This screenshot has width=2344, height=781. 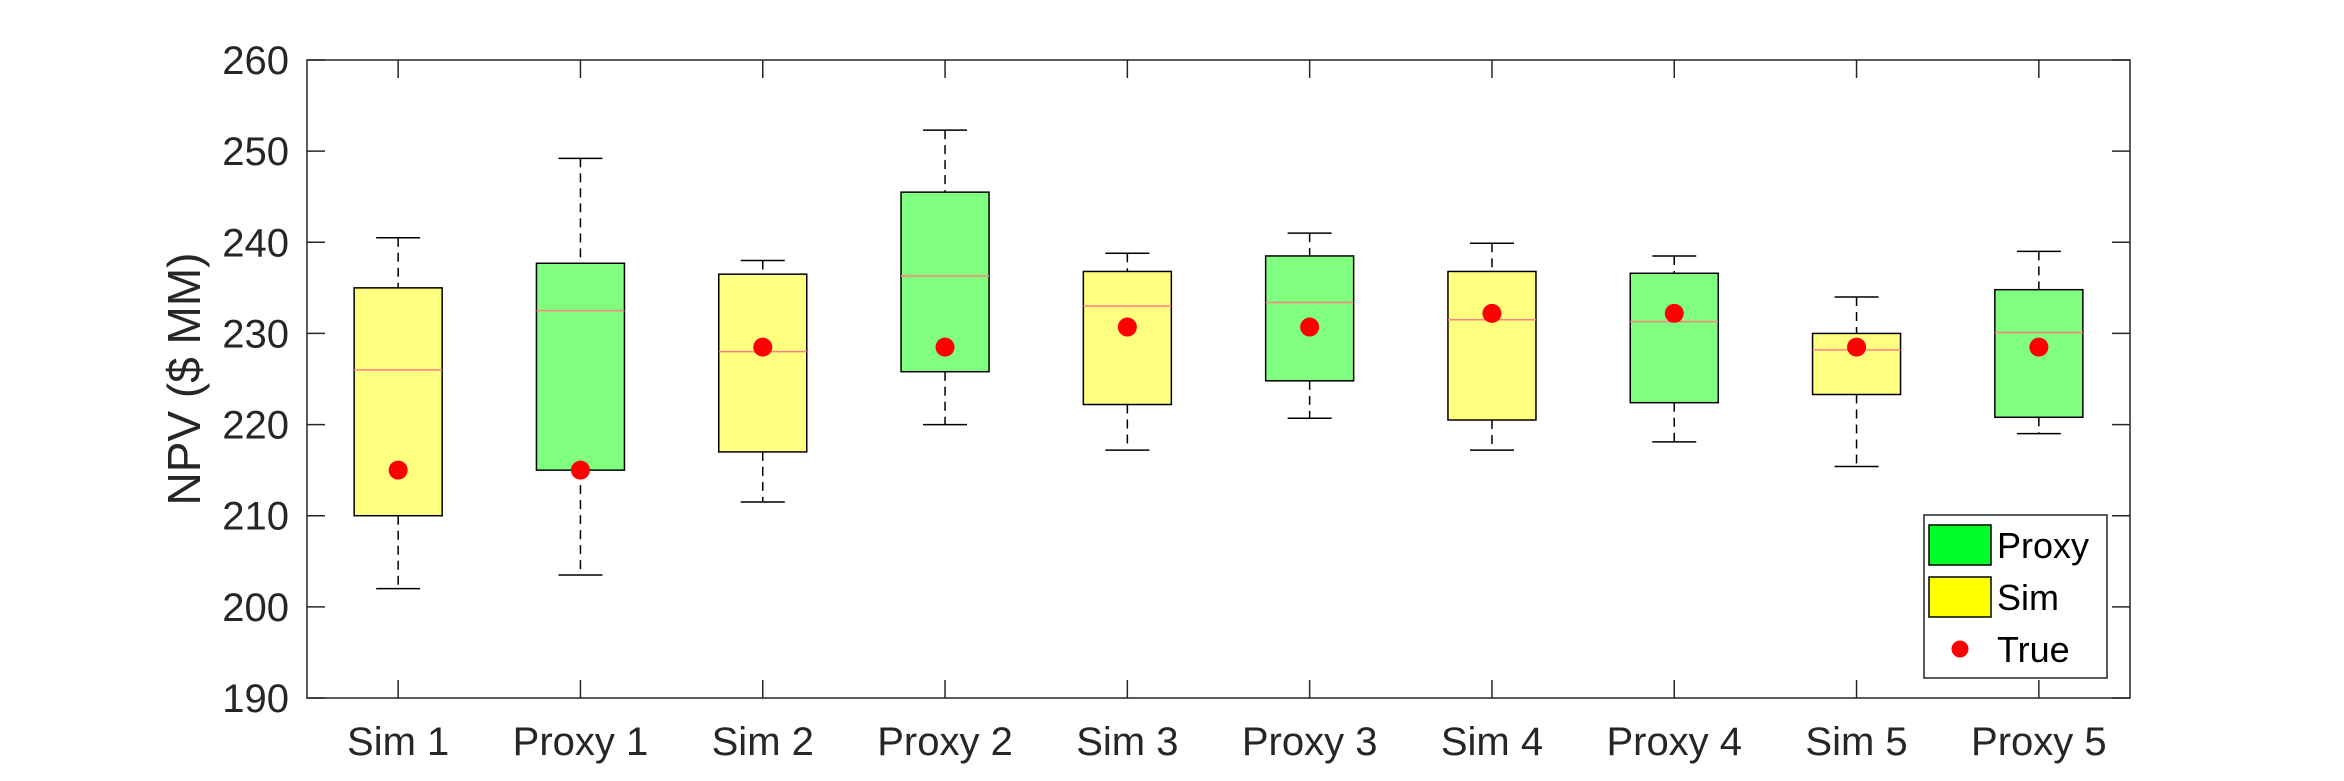 I want to click on x-tick-label: Sim 5, so click(x=1856, y=742).